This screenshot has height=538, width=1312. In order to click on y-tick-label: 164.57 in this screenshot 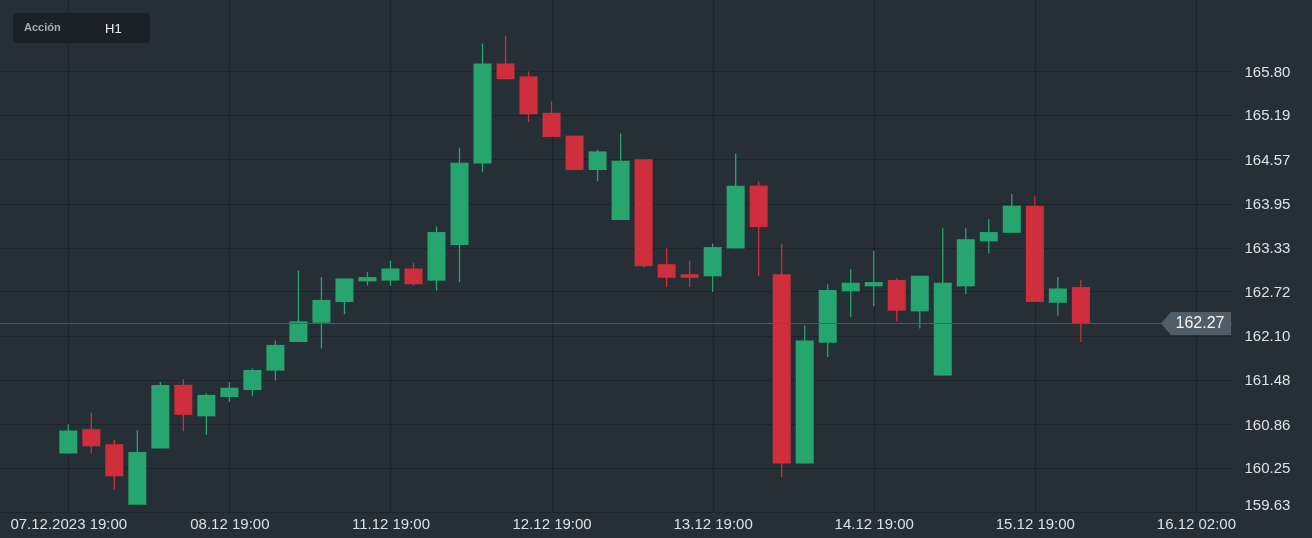, I will do `click(1267, 159)`.